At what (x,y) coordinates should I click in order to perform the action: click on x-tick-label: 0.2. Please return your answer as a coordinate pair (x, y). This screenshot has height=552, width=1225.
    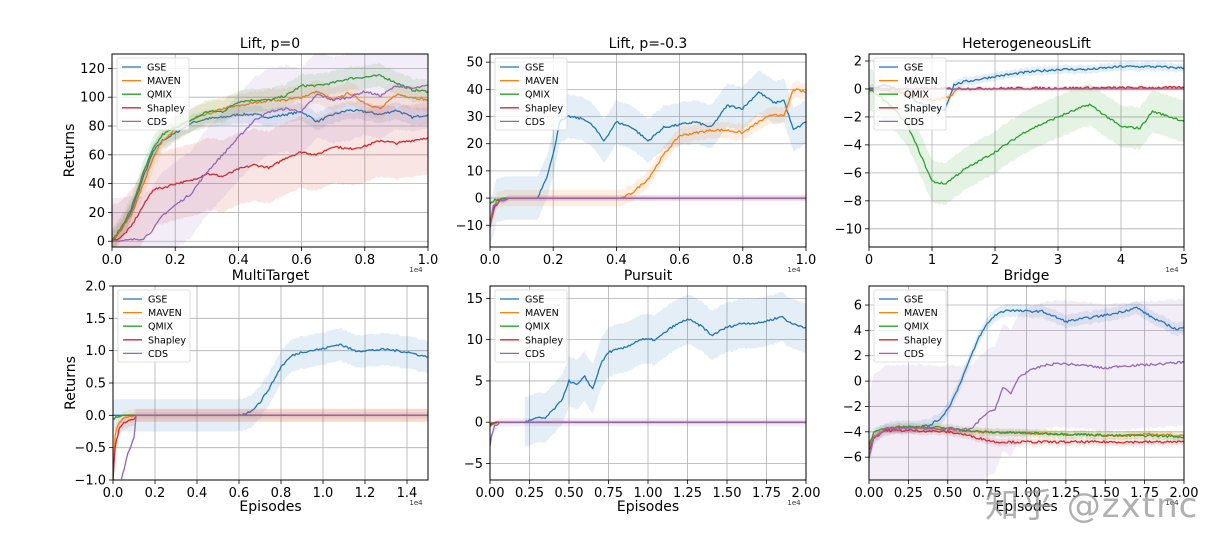
    Looking at the image, I should click on (155, 493).